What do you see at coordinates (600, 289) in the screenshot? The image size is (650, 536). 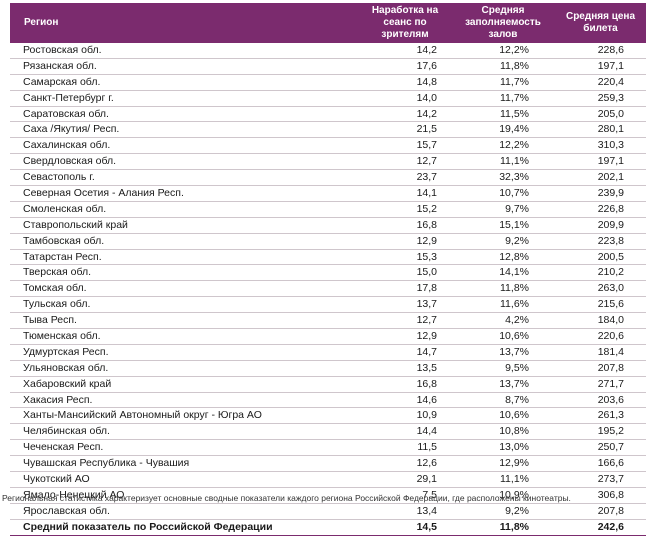 I see `cell-price: 263,0` at bounding box center [600, 289].